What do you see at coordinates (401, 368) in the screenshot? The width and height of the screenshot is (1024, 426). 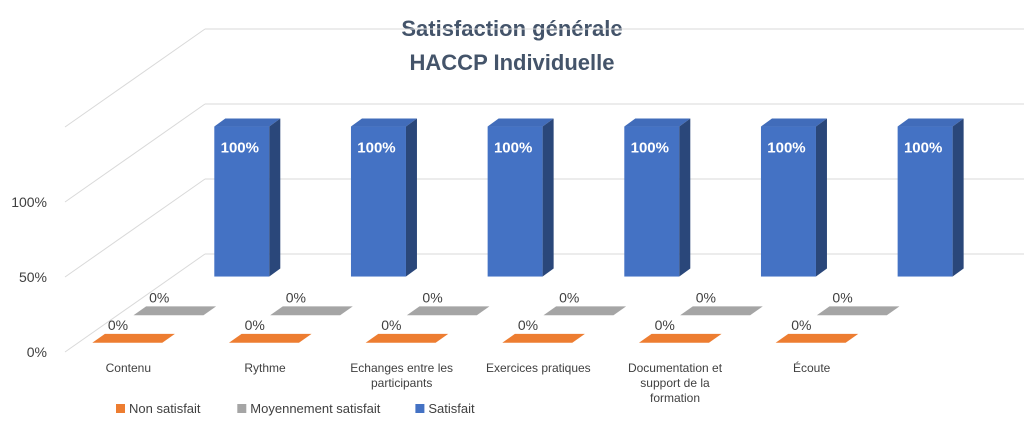 I see `x-tick-line: Echanges entre les` at bounding box center [401, 368].